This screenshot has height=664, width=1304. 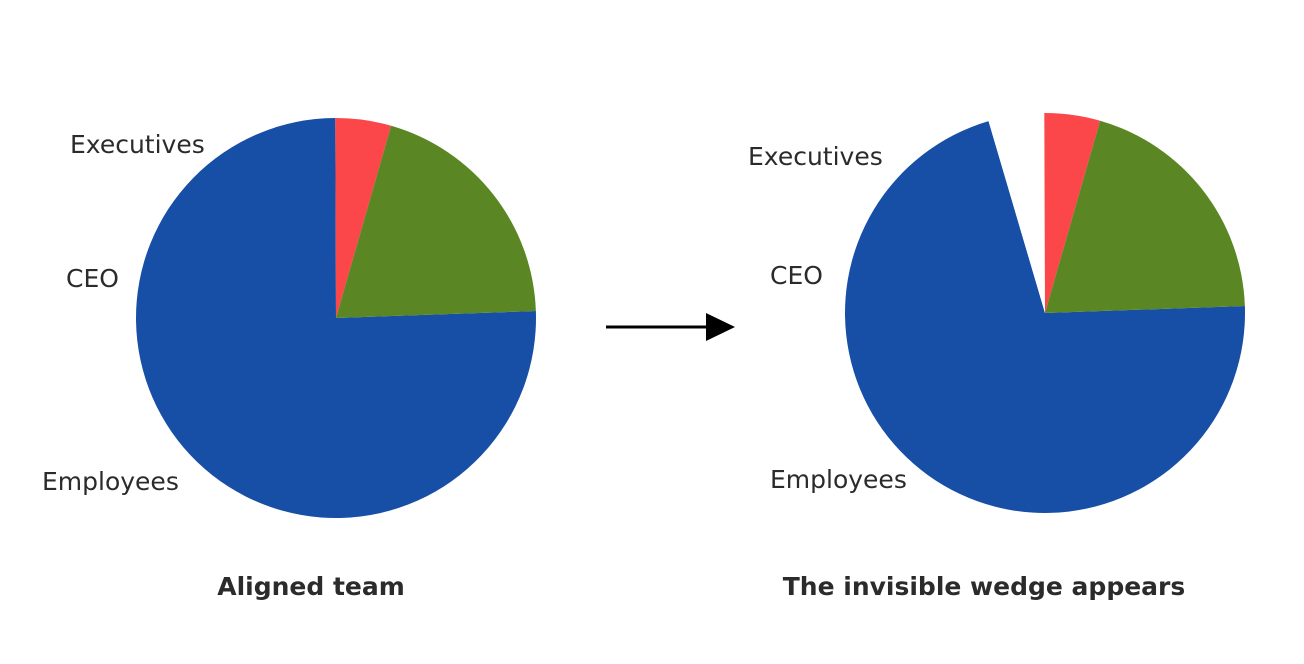 What do you see at coordinates (1016, 213) in the screenshot?
I see `slice-invisible-wedge` at bounding box center [1016, 213].